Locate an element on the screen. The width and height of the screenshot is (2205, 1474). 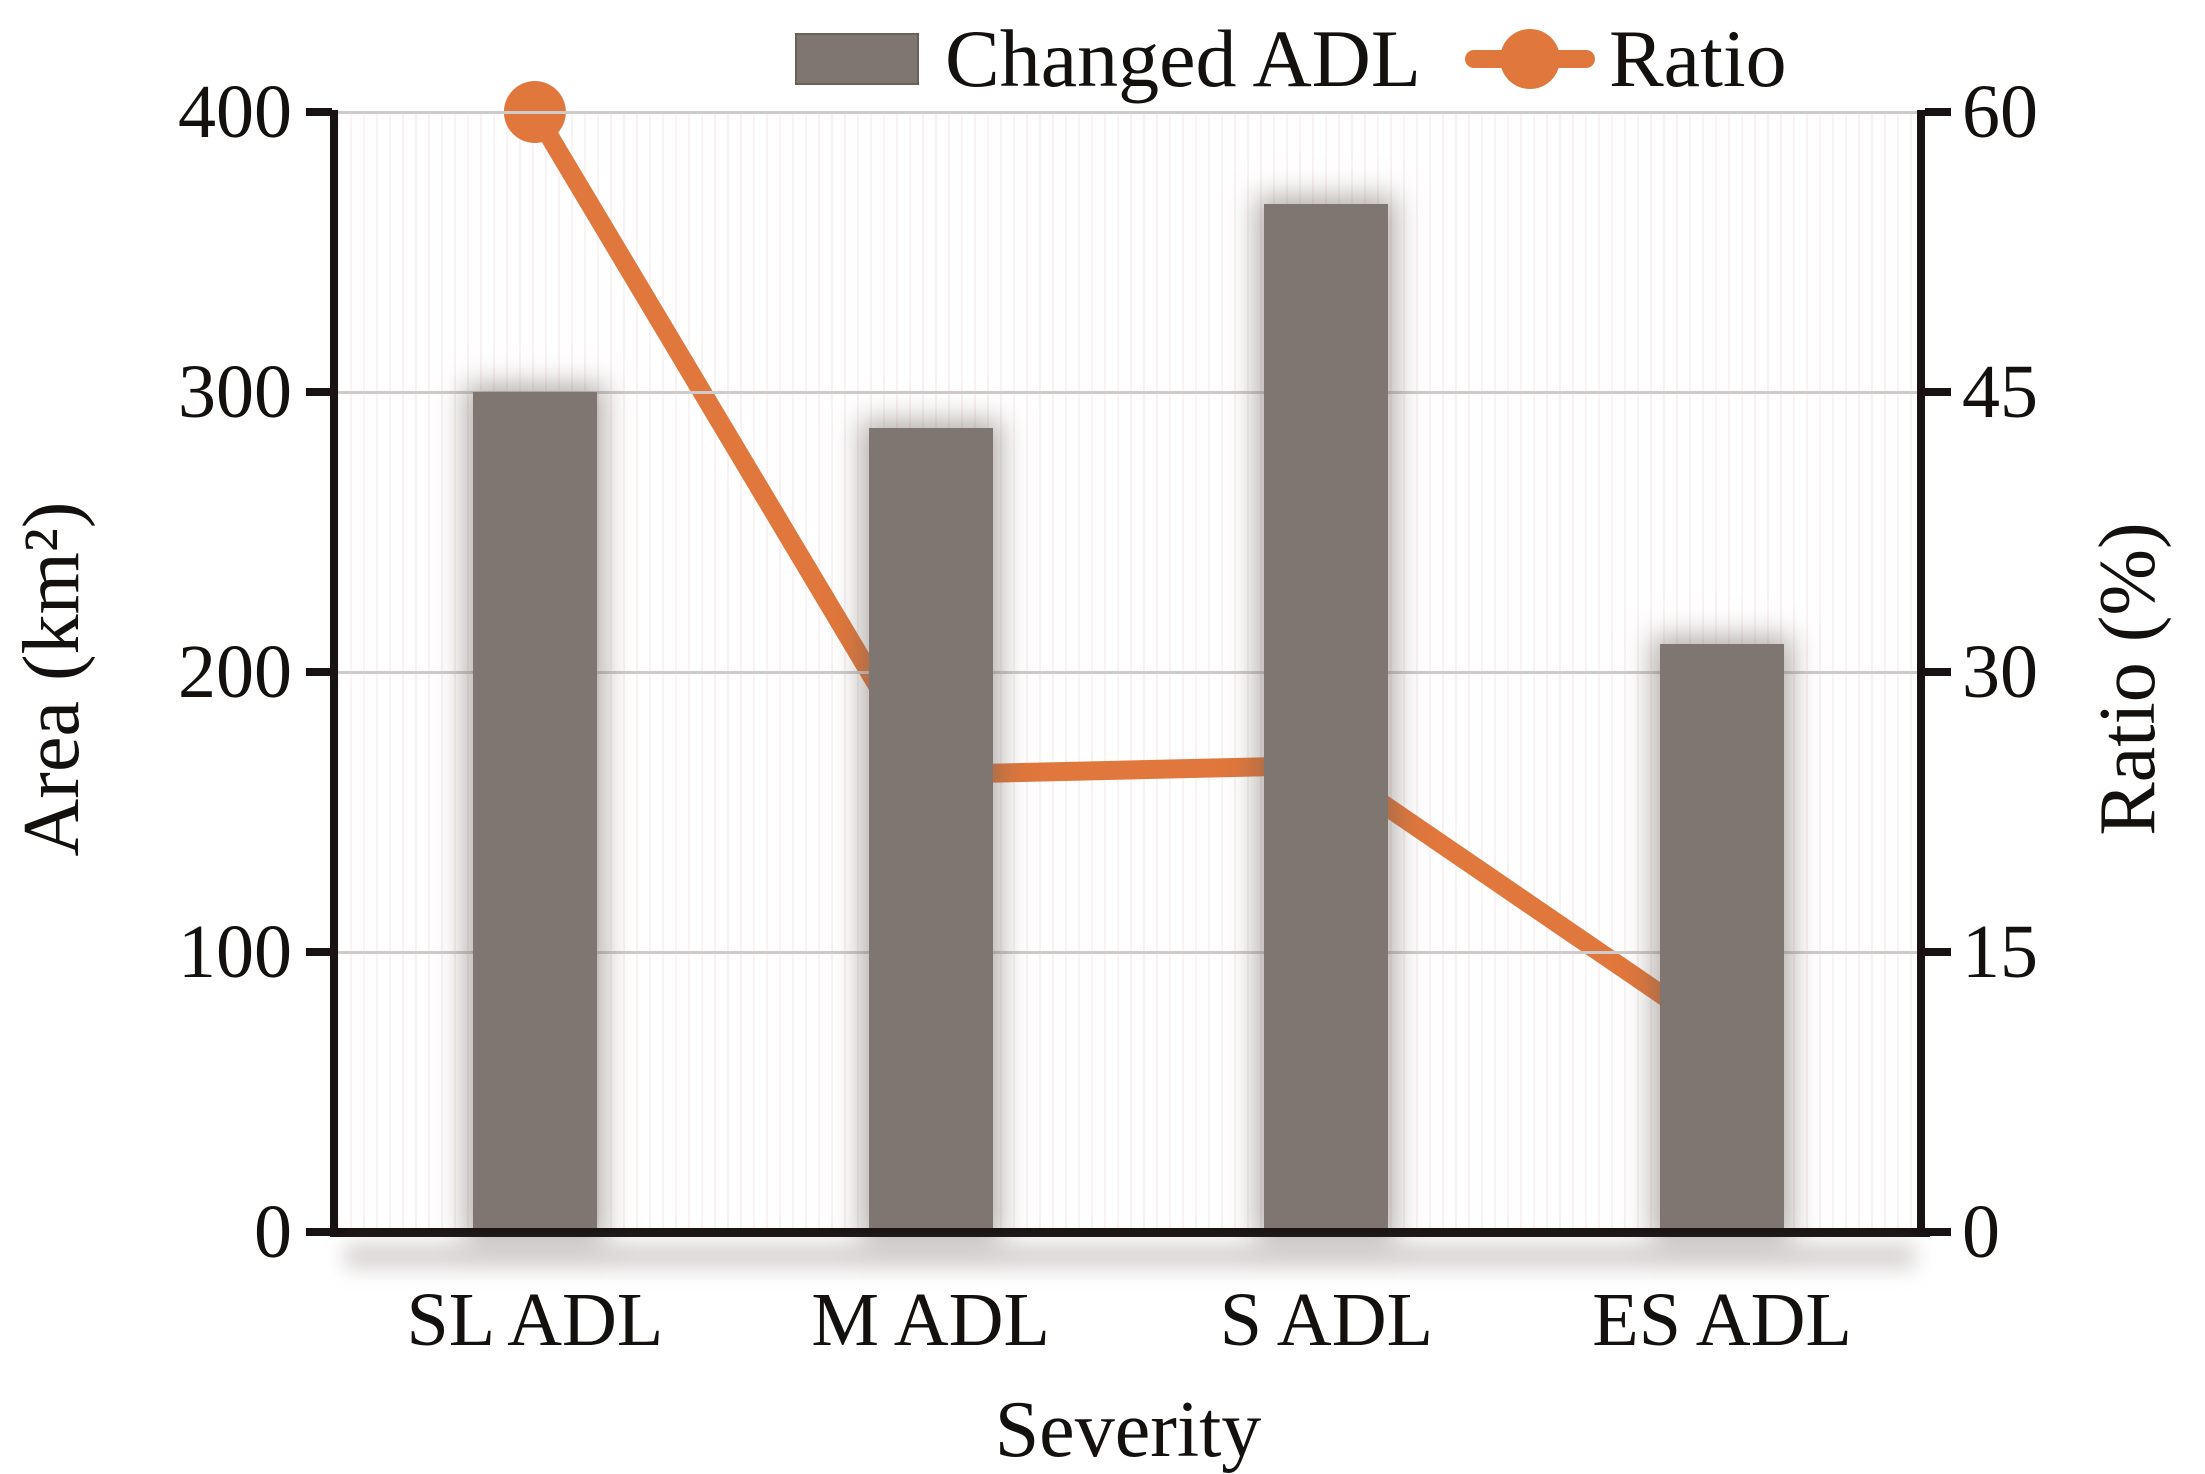
left-axis-tick-label-100: 100 is located at coordinates (235, 952).